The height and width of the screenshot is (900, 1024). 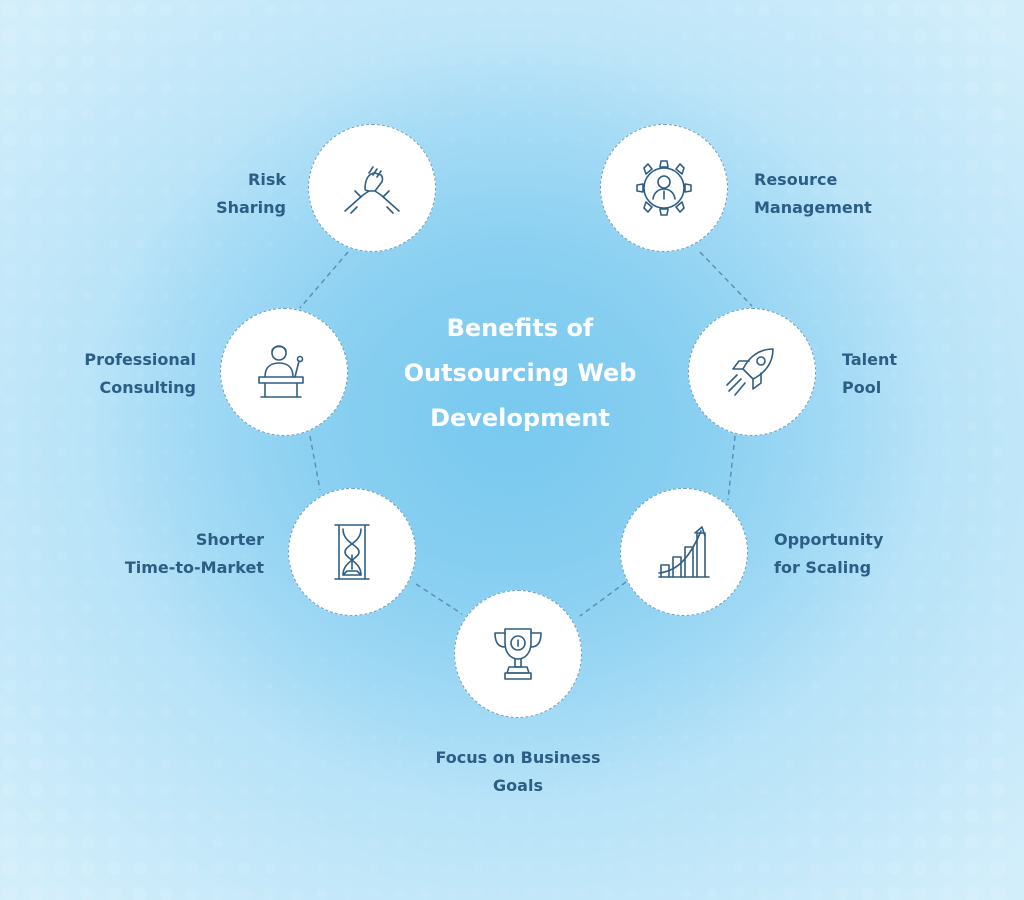 I want to click on hourglass-icon, so click(x=352, y=552).